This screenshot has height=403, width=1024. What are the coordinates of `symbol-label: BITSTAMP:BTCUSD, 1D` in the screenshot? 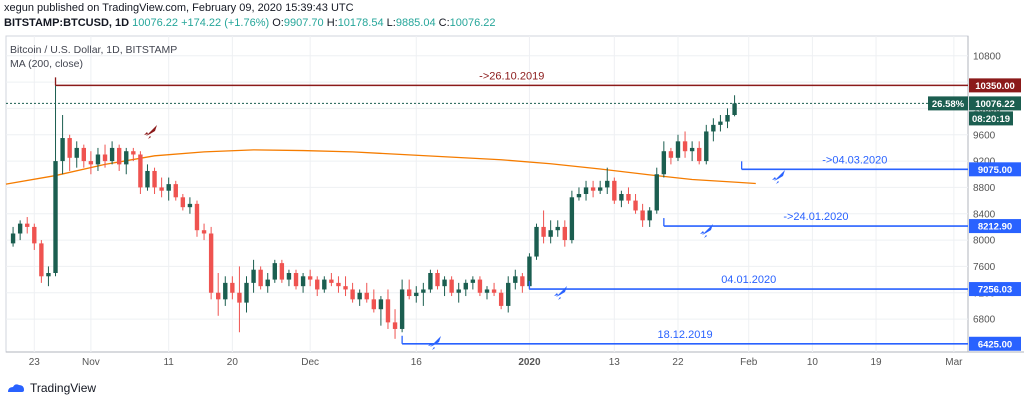 It's located at (67, 23).